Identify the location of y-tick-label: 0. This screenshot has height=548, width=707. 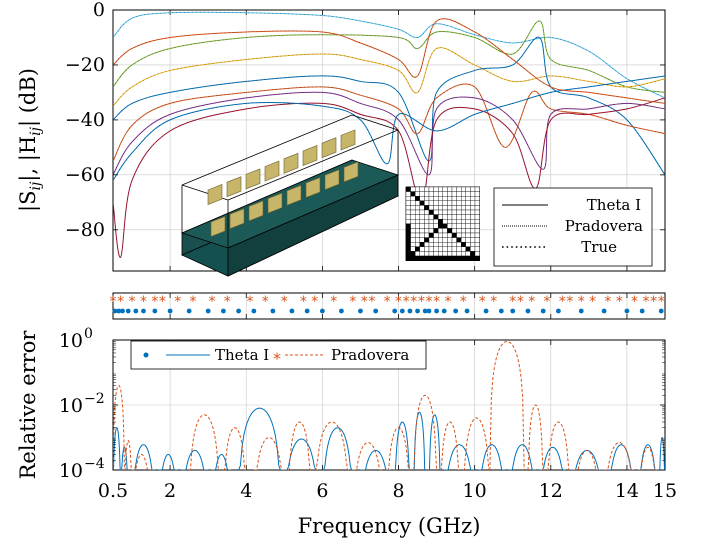
(99, 10).